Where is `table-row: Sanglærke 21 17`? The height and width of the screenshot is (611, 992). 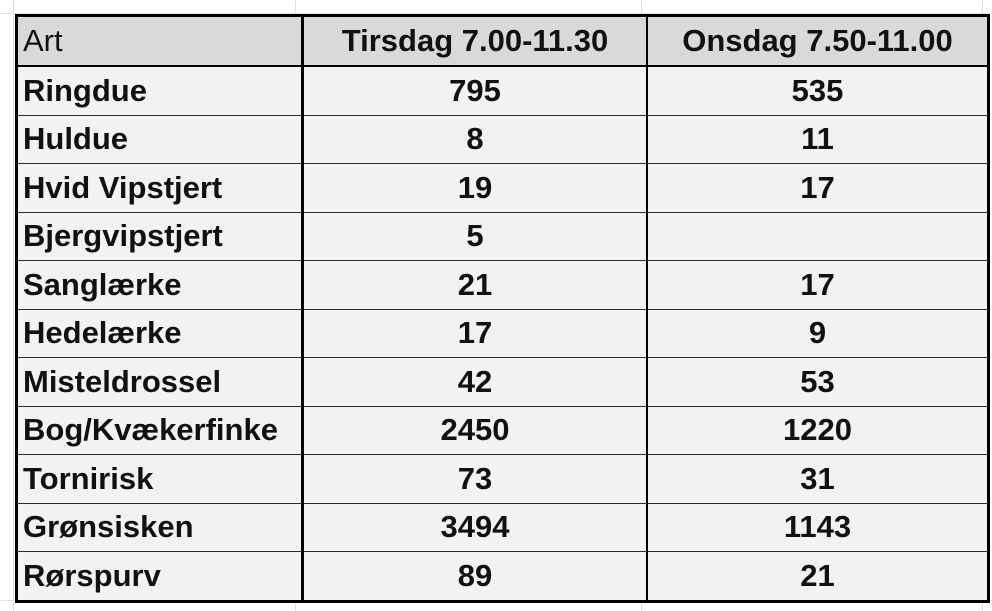
table-row: Sanglærke 21 17 is located at coordinates (502, 285).